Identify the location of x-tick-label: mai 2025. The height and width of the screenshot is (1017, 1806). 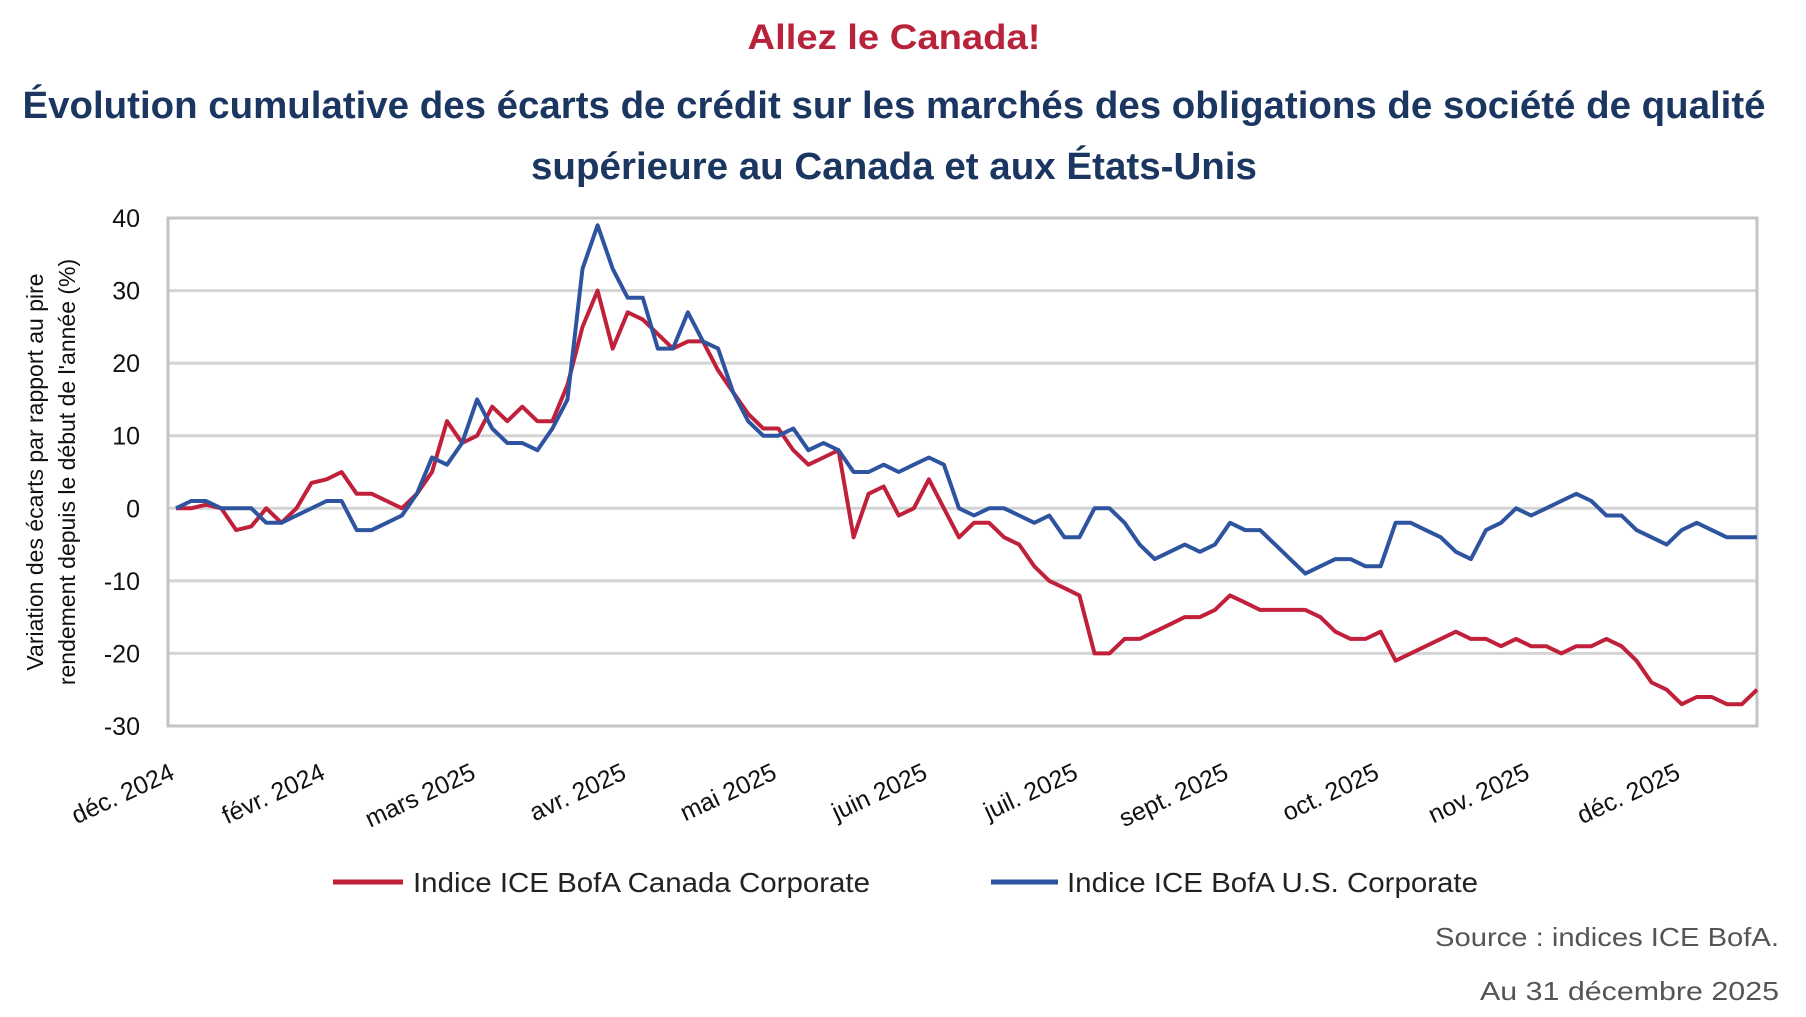
(728, 792).